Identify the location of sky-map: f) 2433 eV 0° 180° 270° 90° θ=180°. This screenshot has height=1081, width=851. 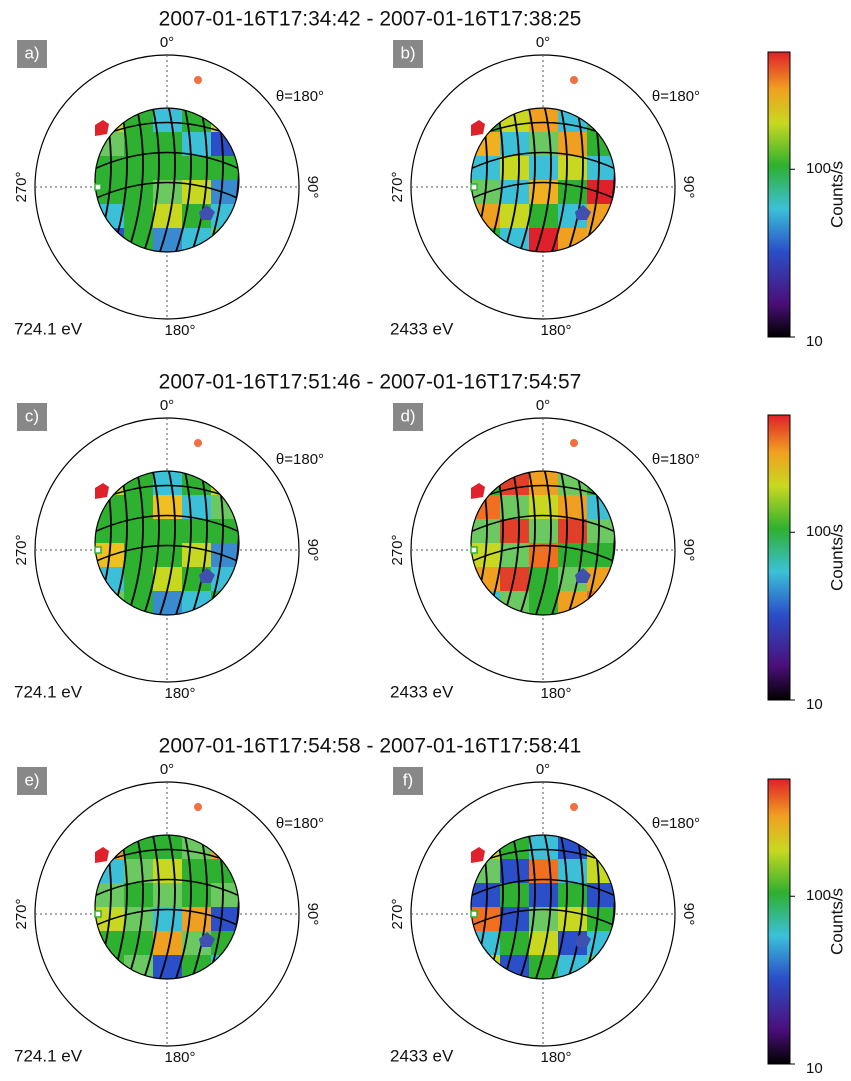
(544, 913).